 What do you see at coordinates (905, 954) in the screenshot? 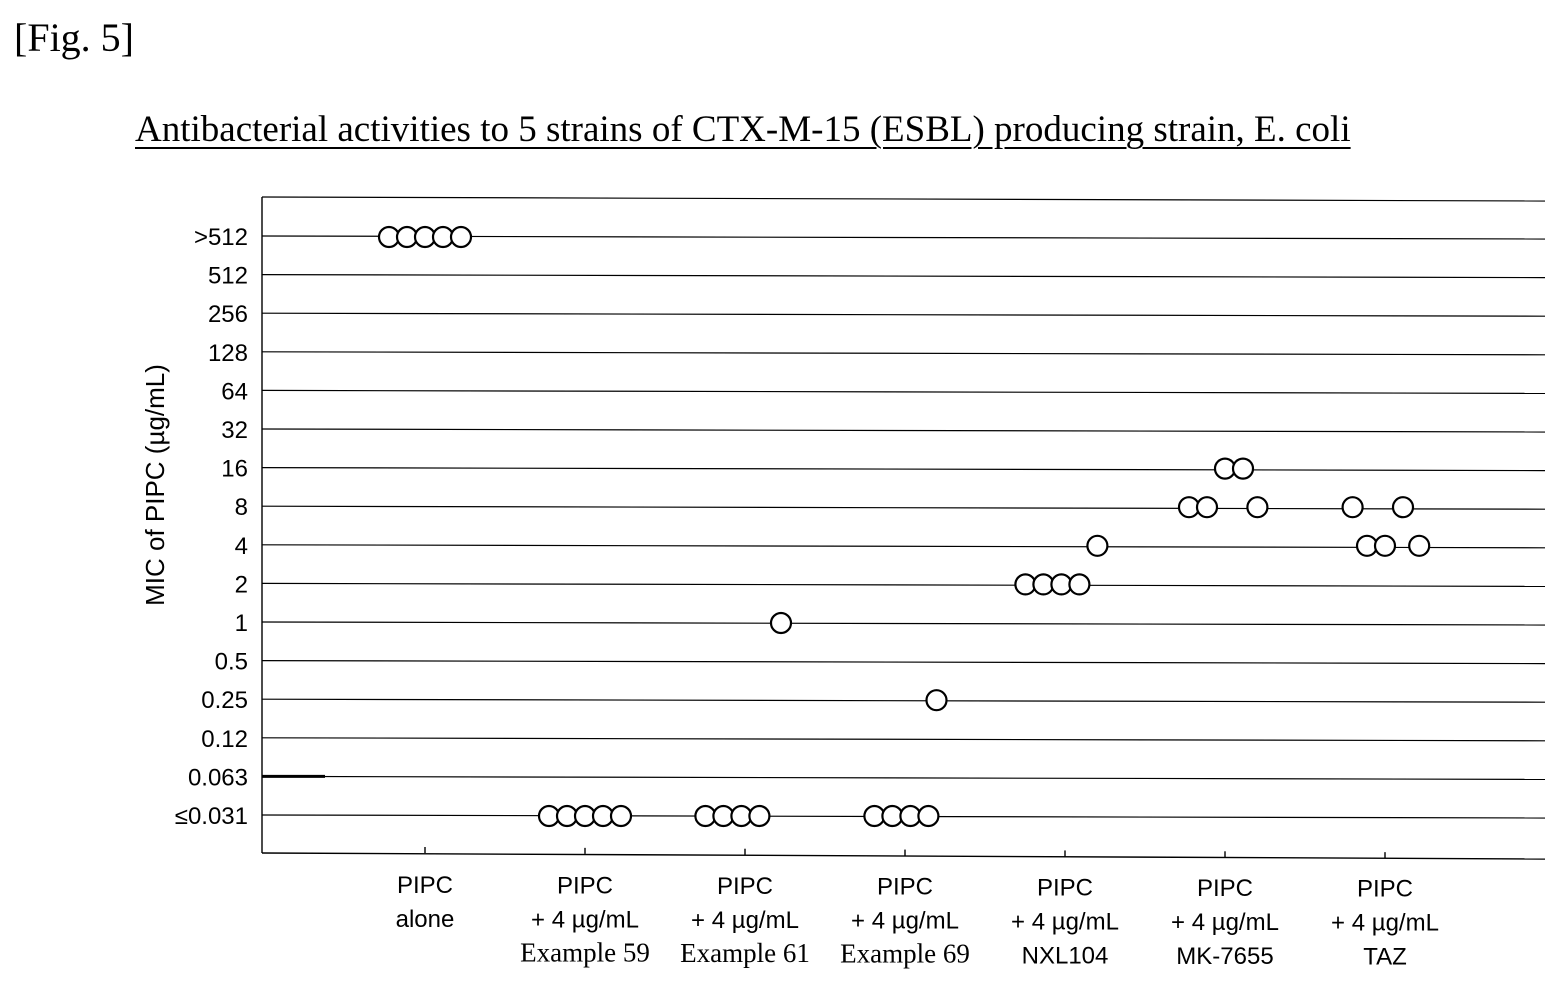
I see `category-label: Example 69` at bounding box center [905, 954].